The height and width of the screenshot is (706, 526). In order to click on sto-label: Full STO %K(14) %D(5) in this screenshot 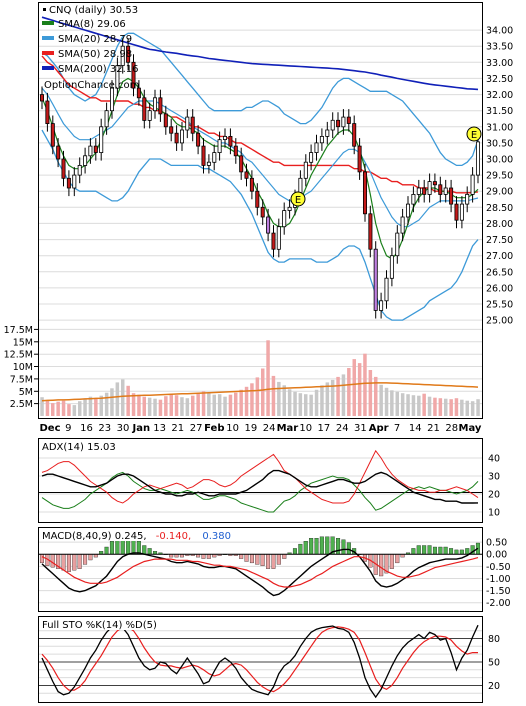, I will do `click(99, 625)`.